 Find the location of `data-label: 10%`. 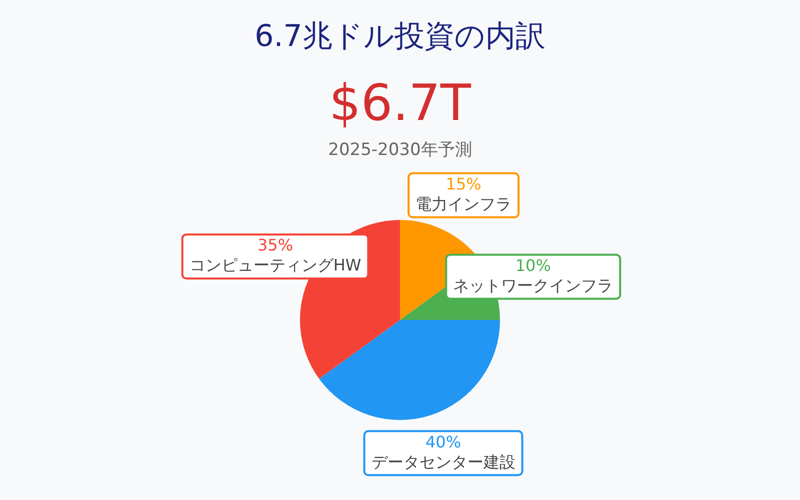

data-label: 10% is located at coordinates (533, 265).